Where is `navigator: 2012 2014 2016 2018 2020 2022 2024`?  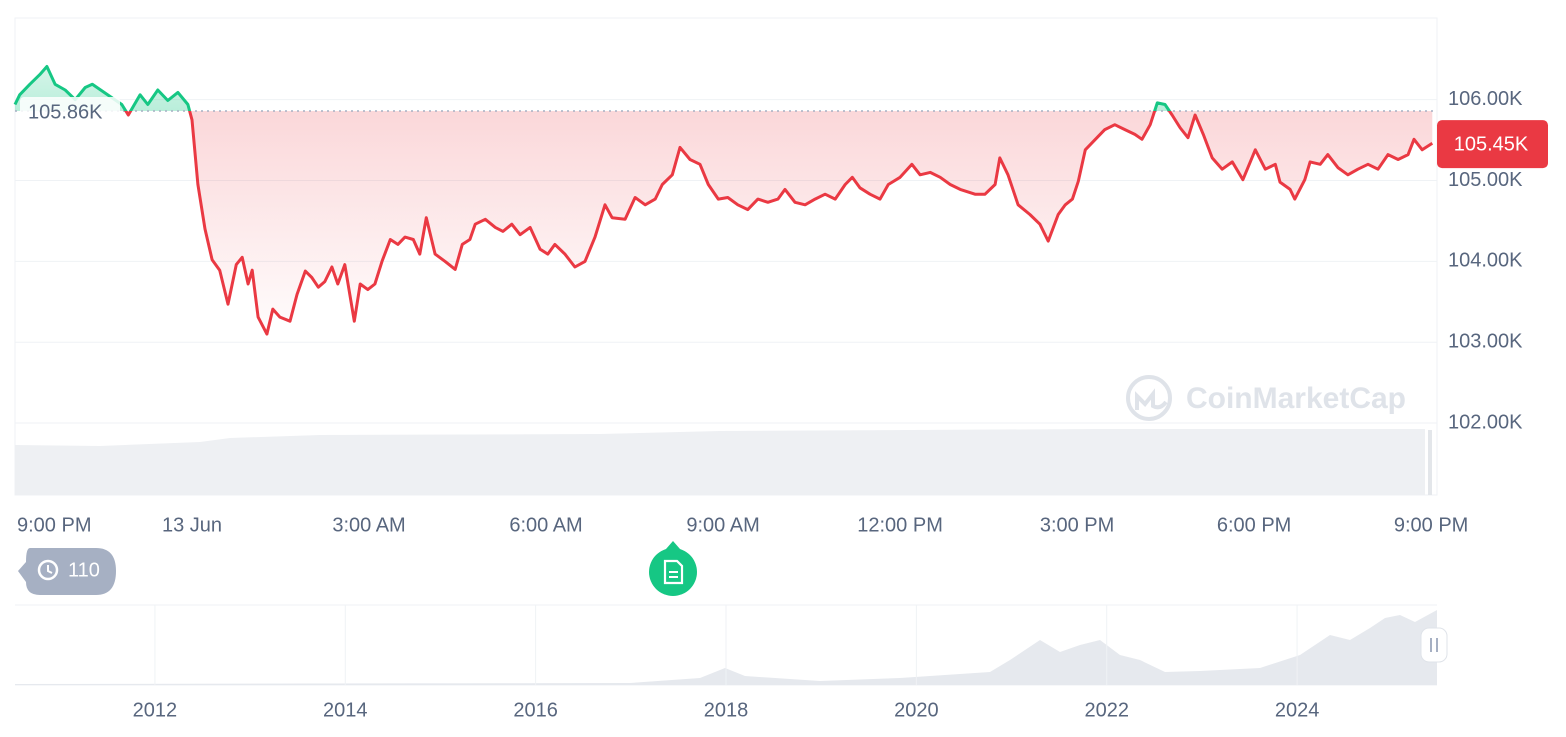 navigator: 2012 2014 2016 2018 2020 2022 2024 is located at coordinates (731, 662).